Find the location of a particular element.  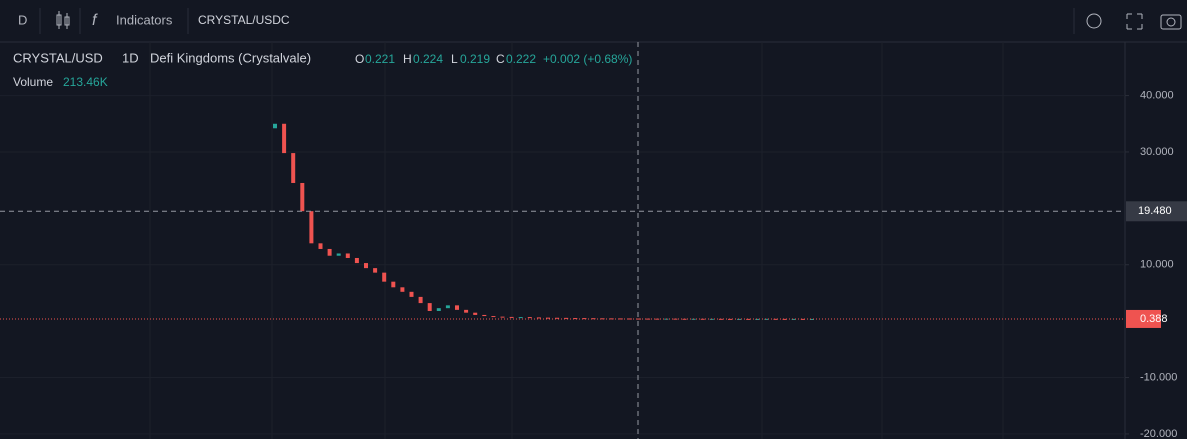

legend-exchange: Defi Kingdoms (Crystalvale) is located at coordinates (230, 57).